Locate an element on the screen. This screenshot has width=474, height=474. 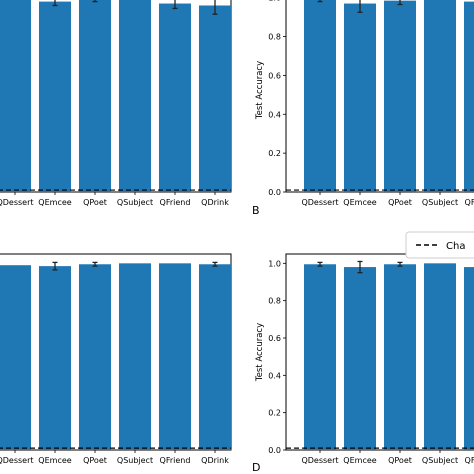
legend-label: Cha is located at coordinates (455, 246).